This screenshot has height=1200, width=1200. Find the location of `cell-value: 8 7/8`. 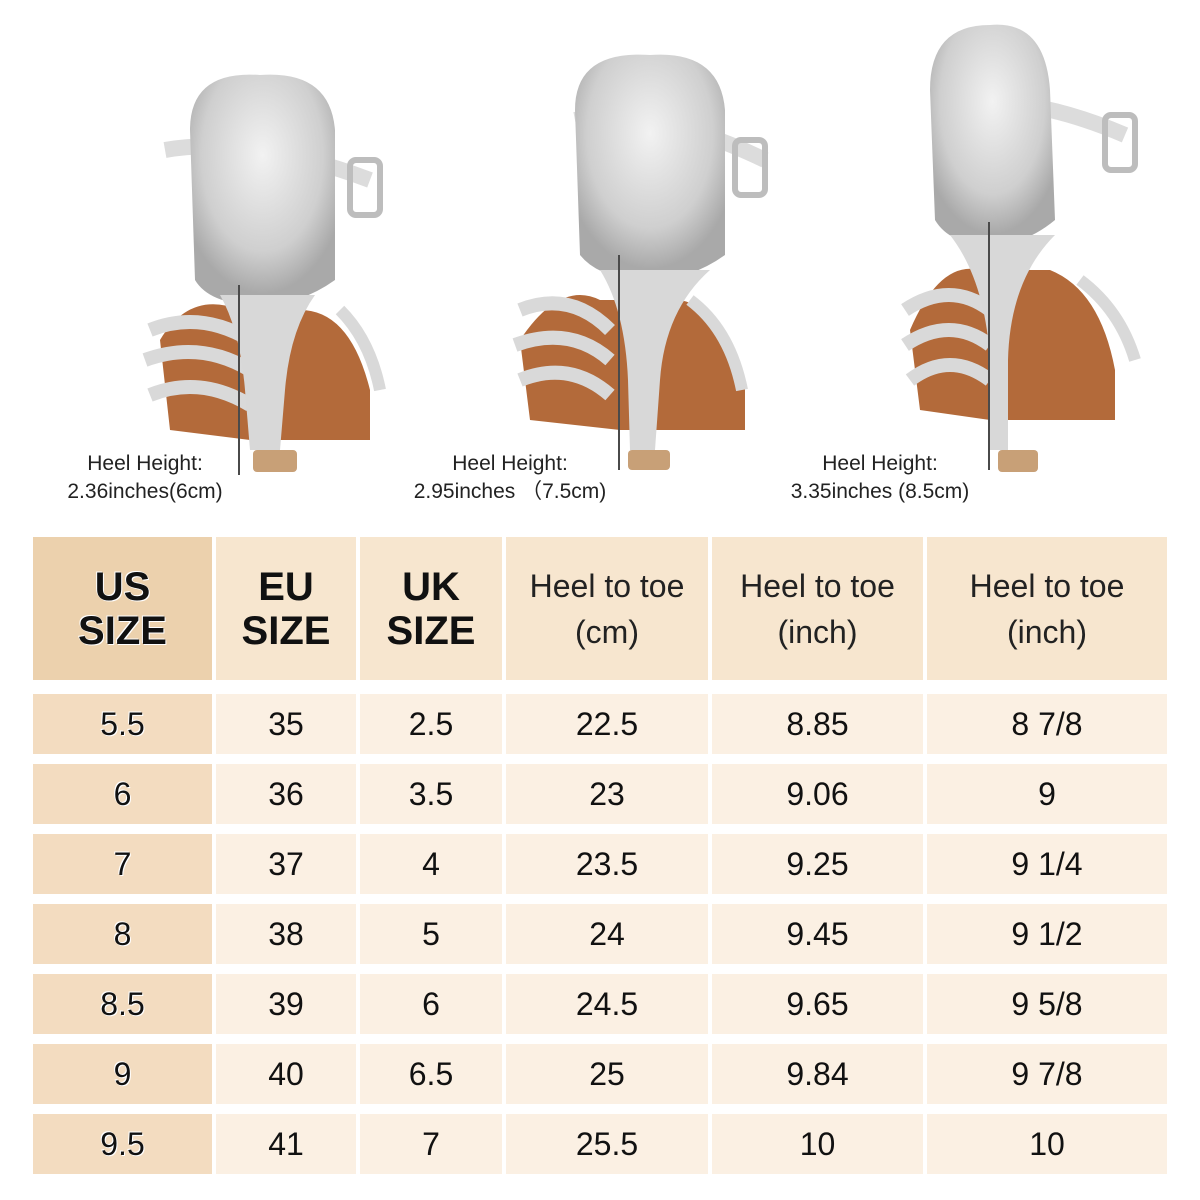

cell-value: 8 7/8 is located at coordinates (1047, 723).